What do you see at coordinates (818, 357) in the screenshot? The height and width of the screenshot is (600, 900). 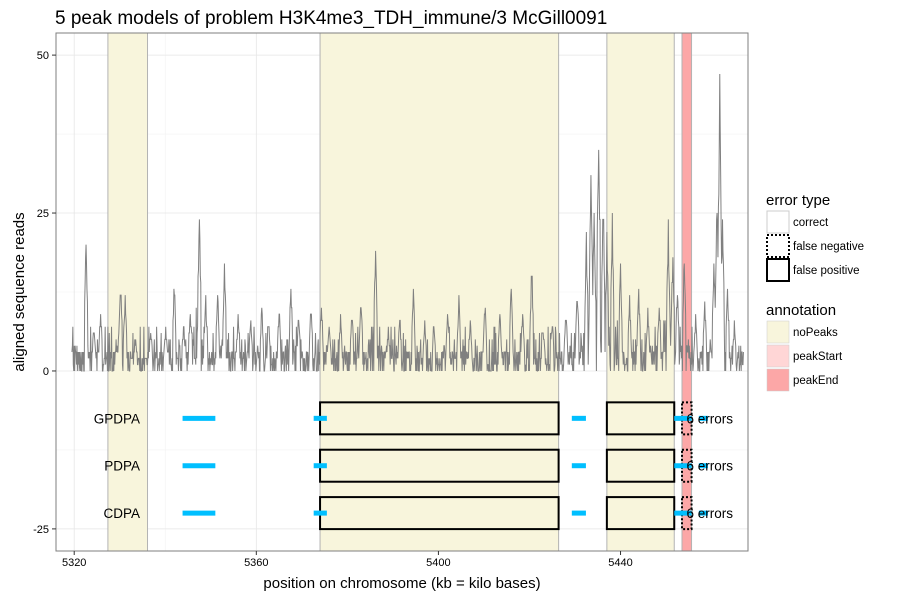 I see `legend-label: peakStart` at bounding box center [818, 357].